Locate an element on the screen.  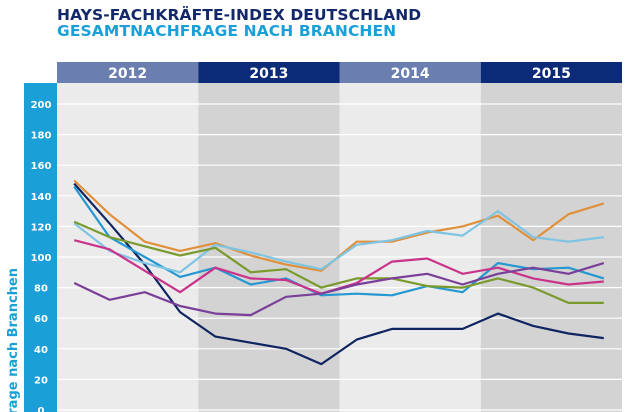
year-label: 2012 is located at coordinates (127, 74).